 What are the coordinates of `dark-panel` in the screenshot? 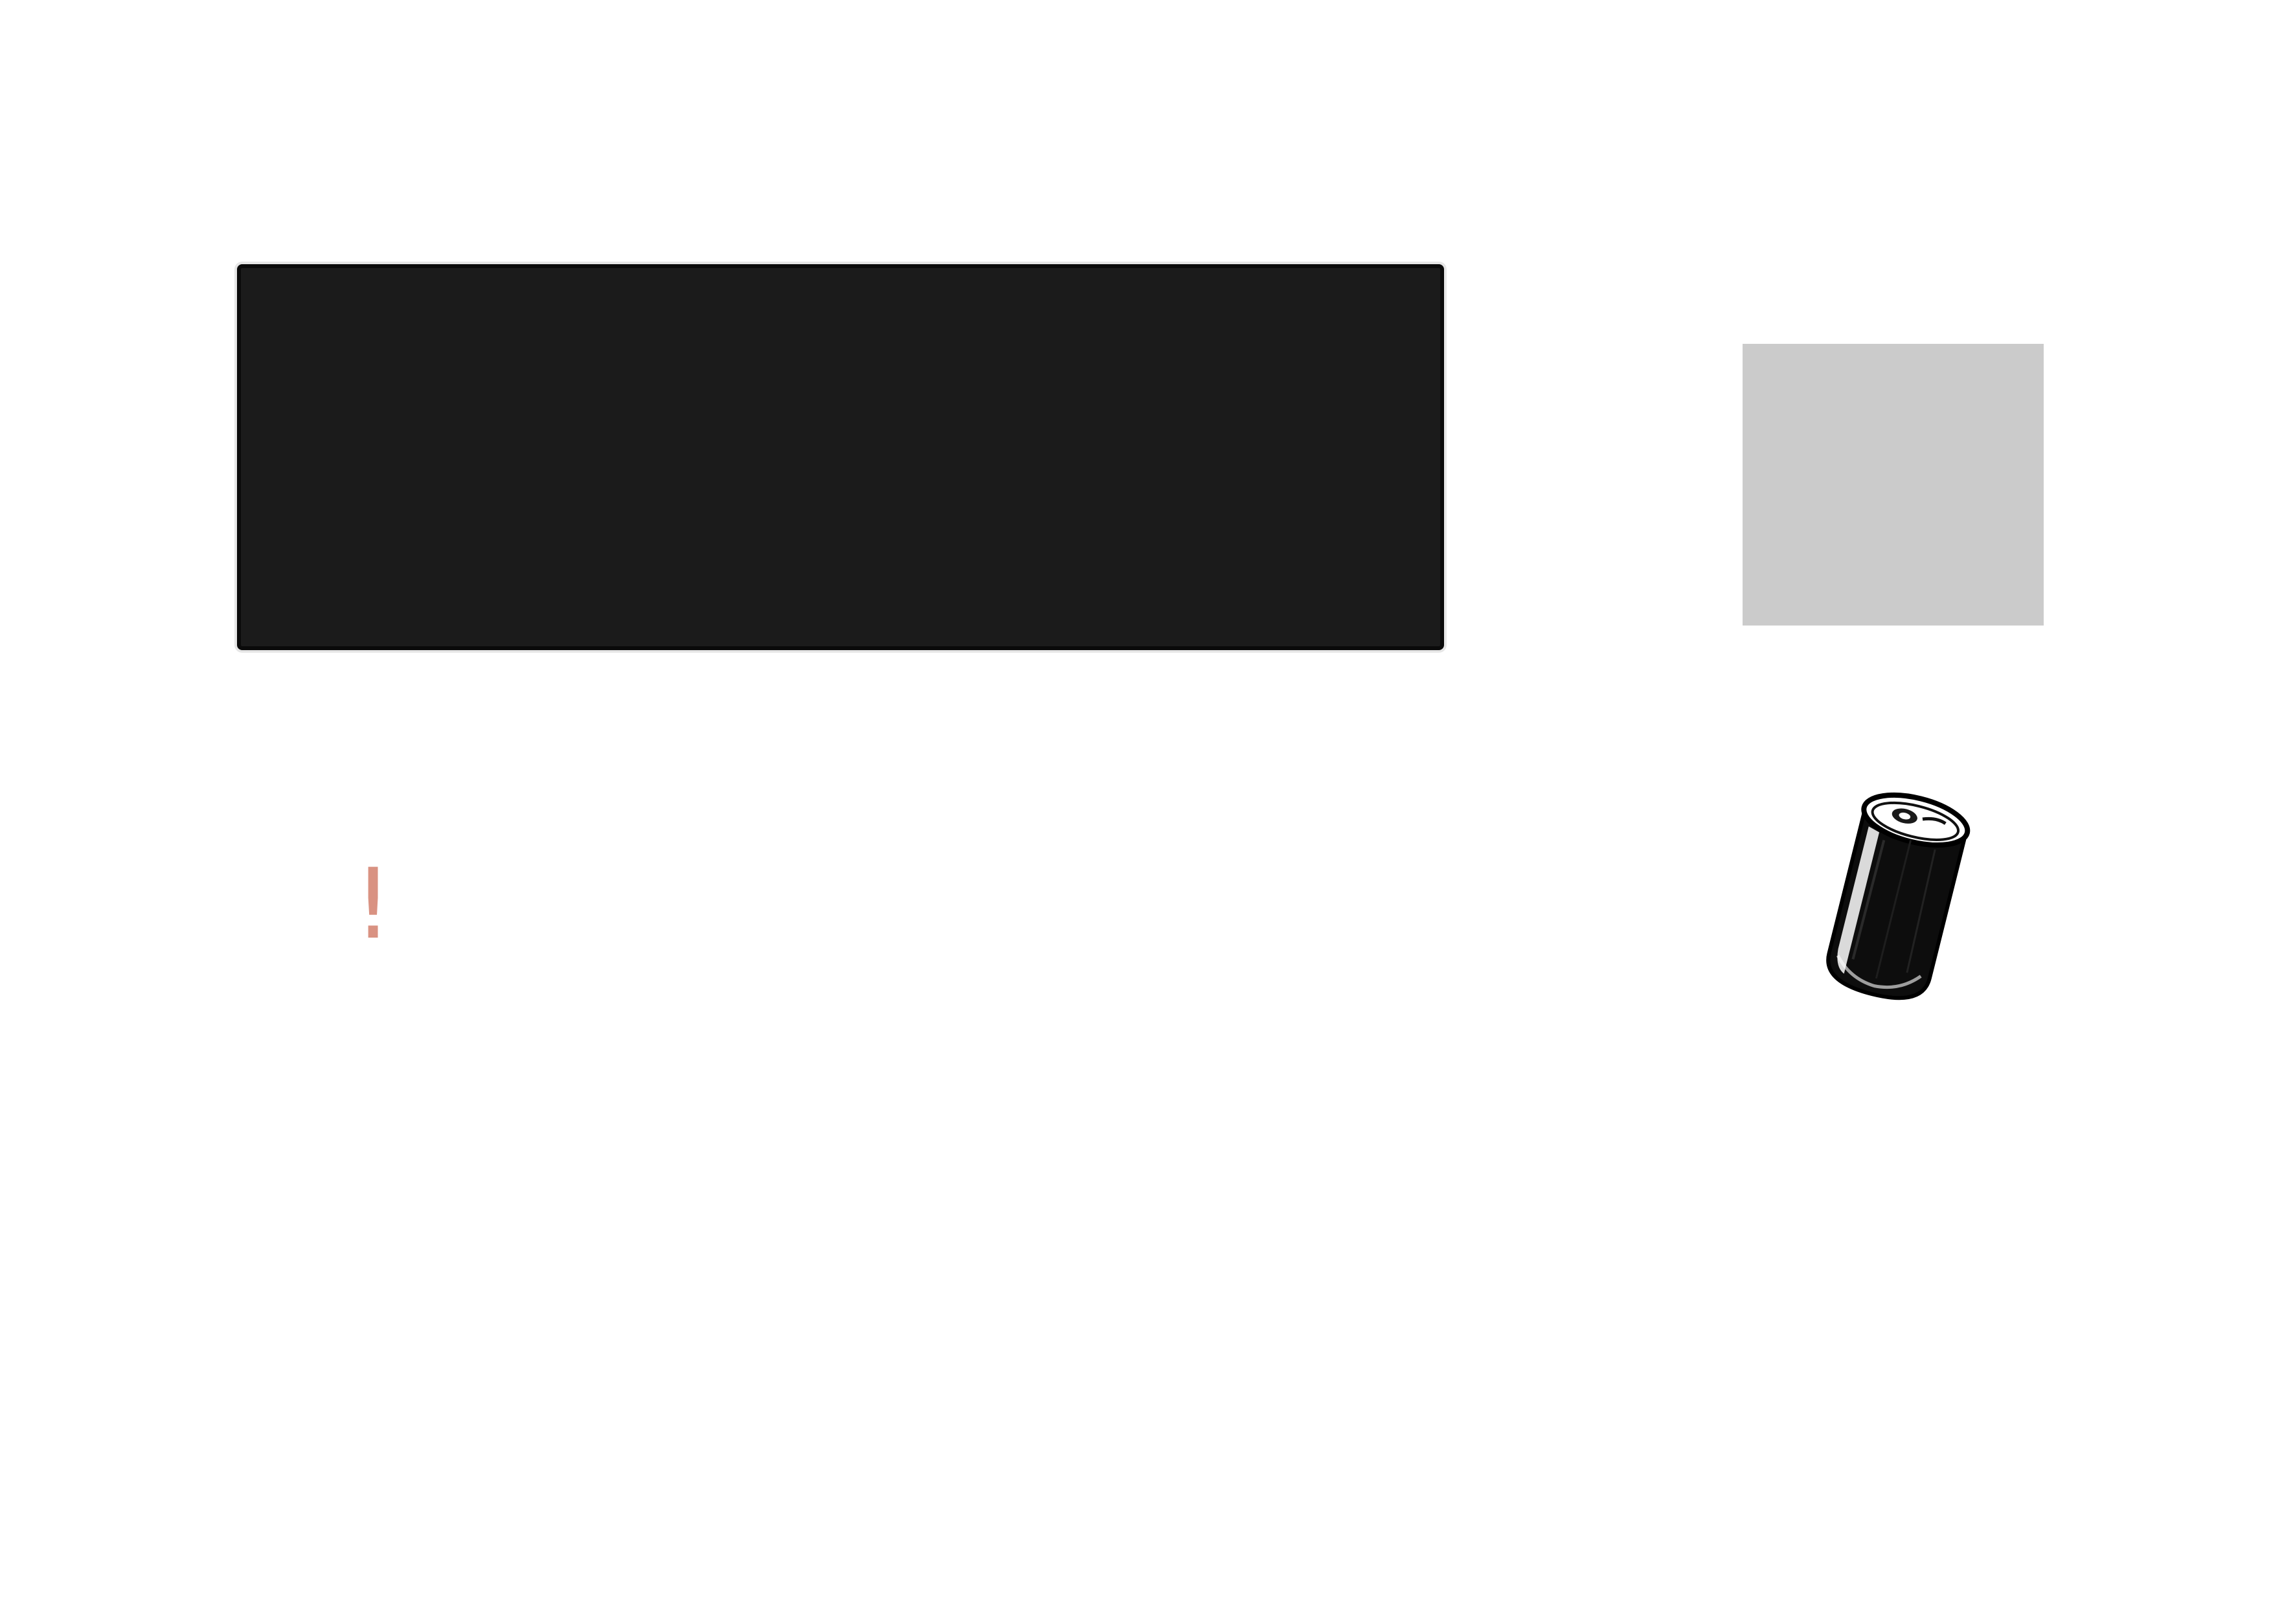 It's located at (841, 457).